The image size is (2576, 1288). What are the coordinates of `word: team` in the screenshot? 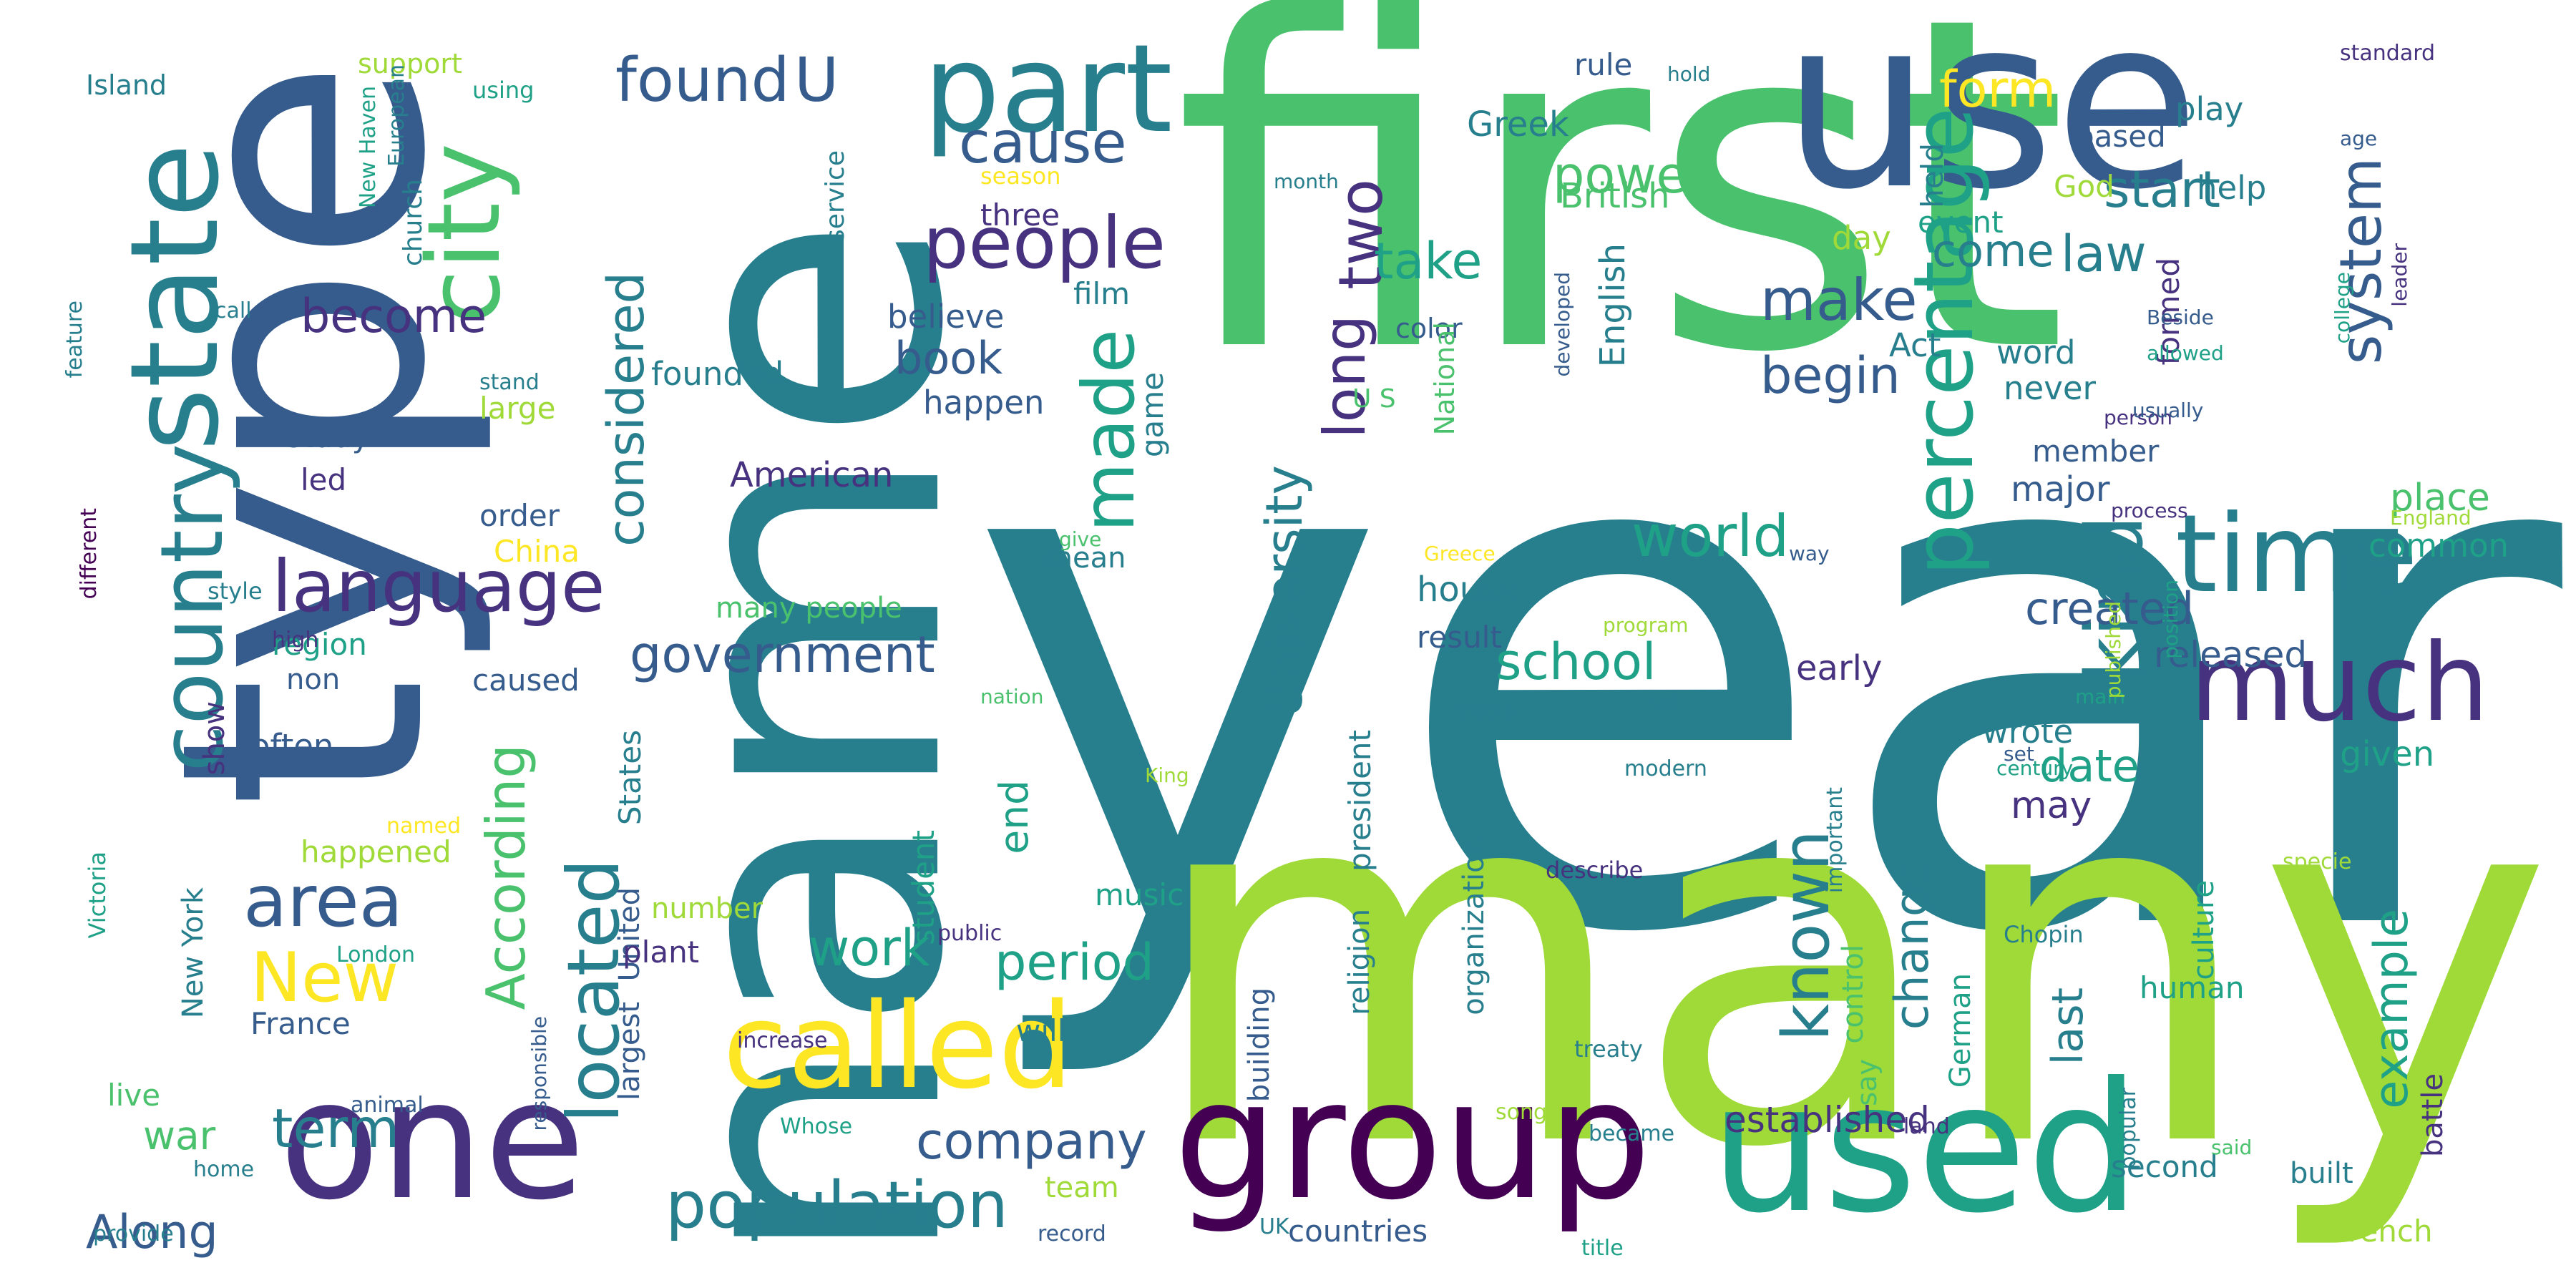 It's located at (1082, 1187).